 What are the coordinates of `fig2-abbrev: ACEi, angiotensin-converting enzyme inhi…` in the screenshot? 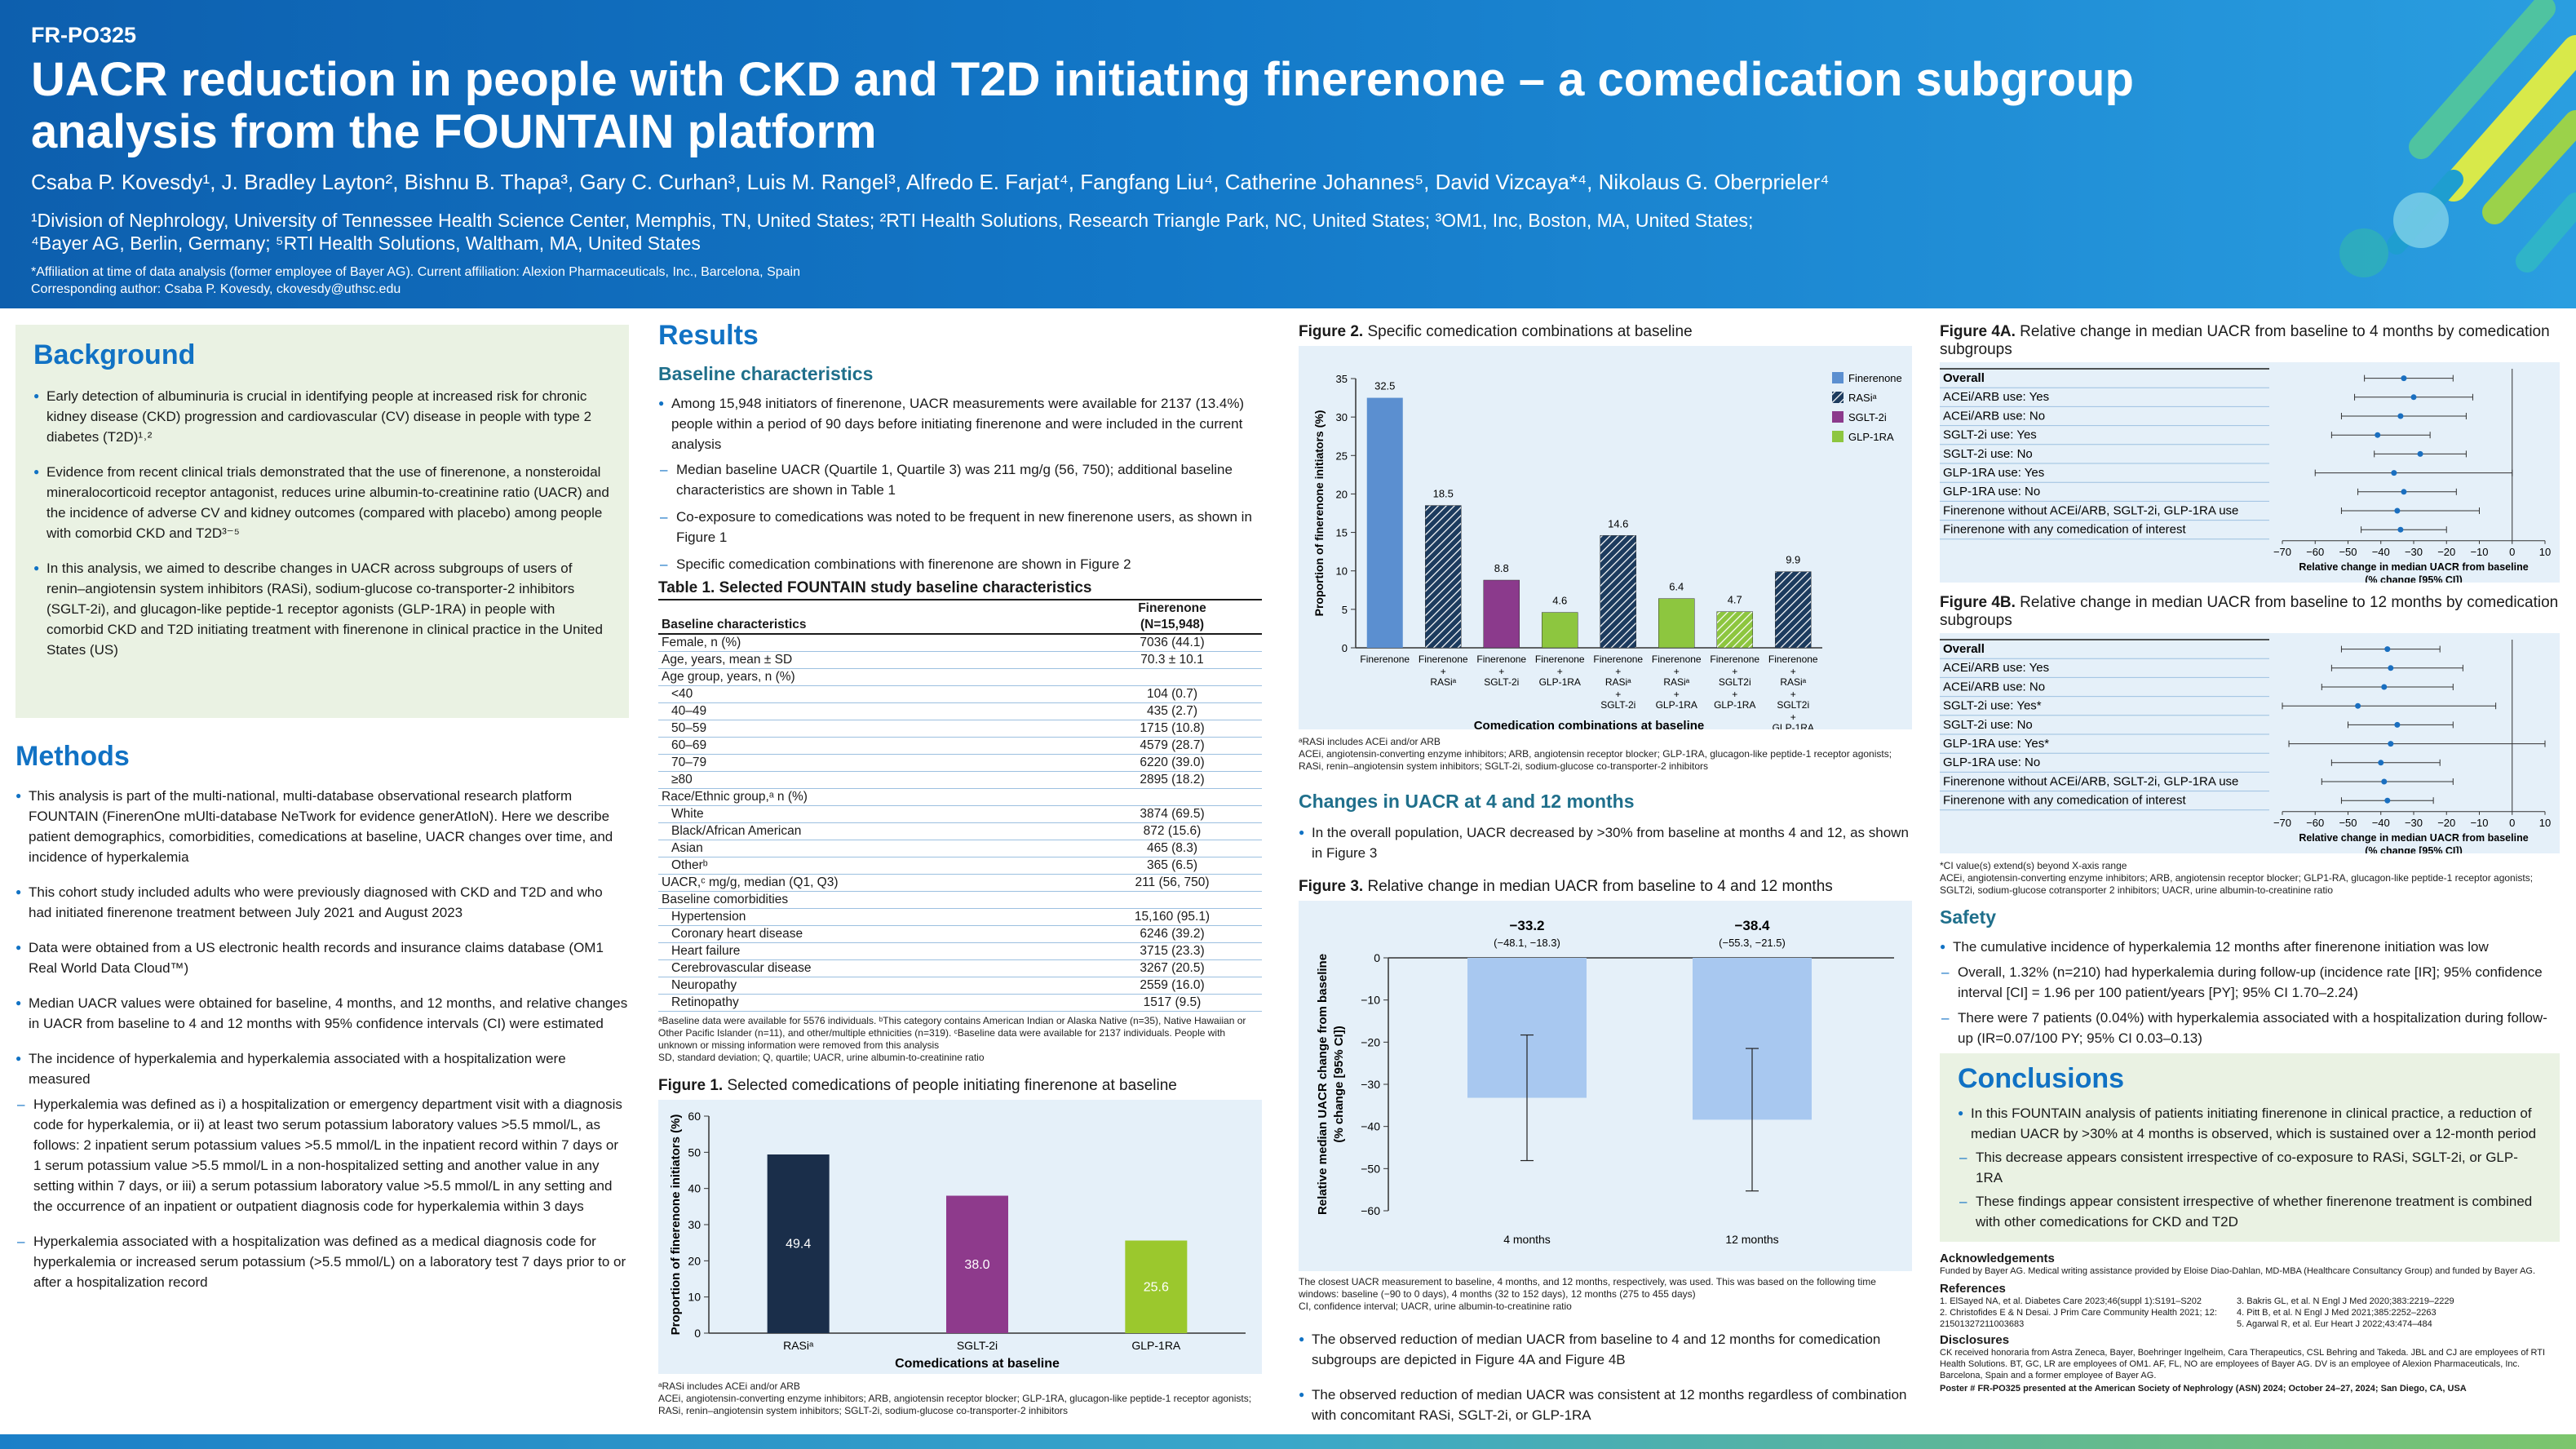 It's located at (1595, 760).